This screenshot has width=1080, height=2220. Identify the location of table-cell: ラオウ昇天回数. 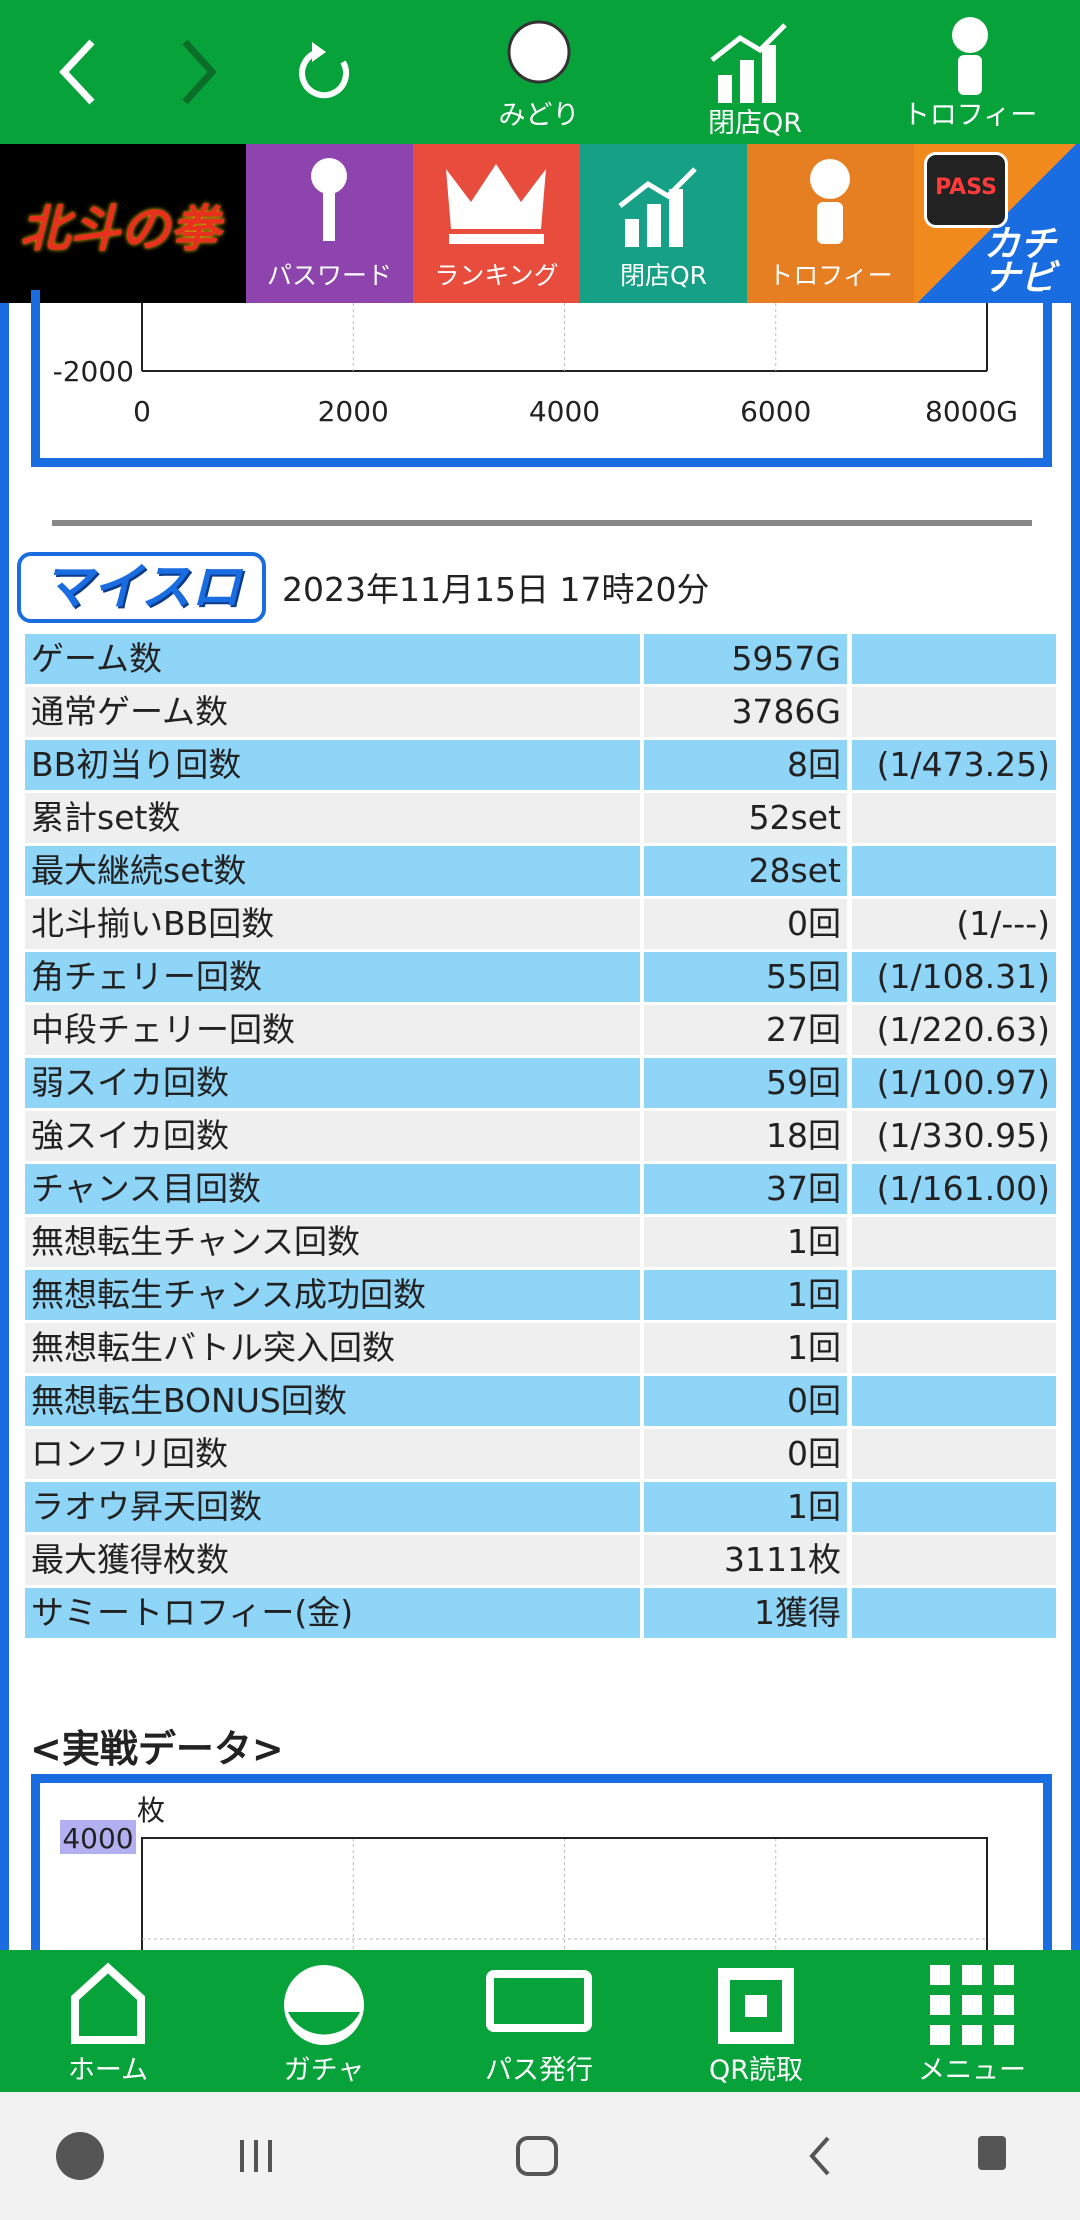
(332, 1507).